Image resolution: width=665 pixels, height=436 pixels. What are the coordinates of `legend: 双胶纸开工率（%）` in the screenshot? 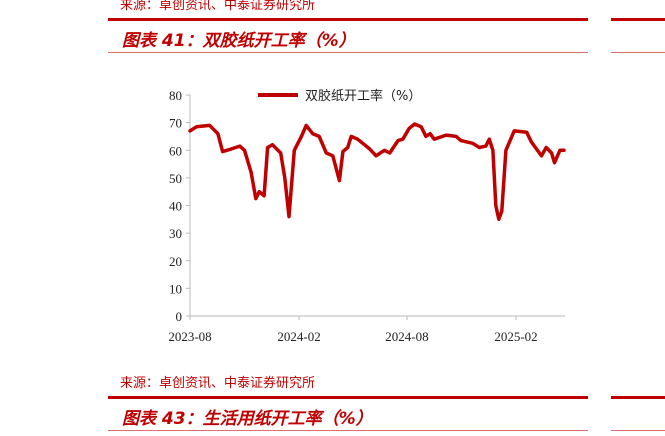 It's located at (339, 96).